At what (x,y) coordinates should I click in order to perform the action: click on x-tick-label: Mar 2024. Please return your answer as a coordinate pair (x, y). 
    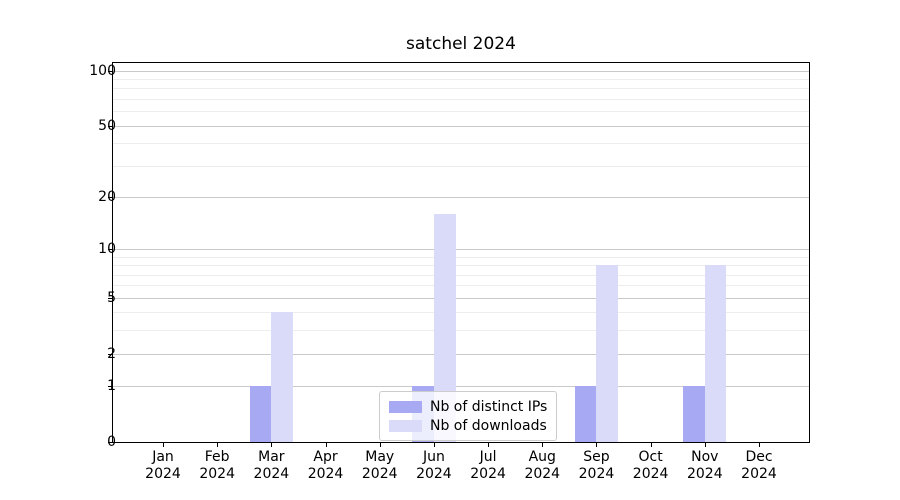
    Looking at the image, I should click on (271, 465).